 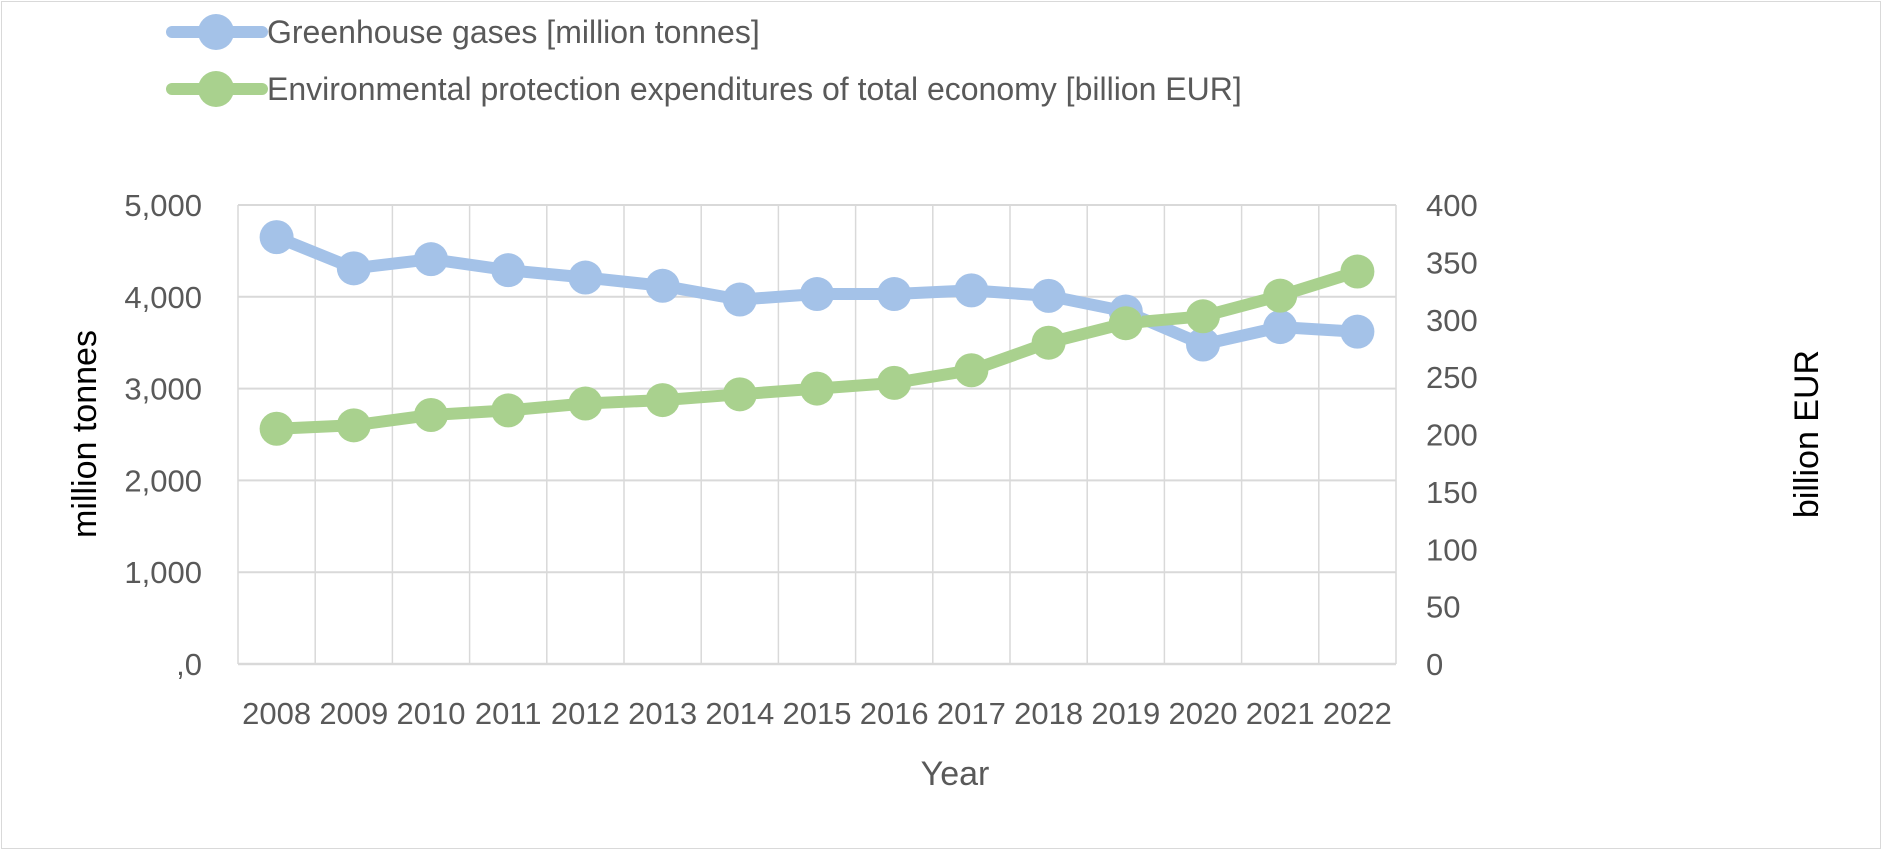 I want to click on legend-label-ghg: Greenhouse gases [million tonnes], so click(x=513, y=32).